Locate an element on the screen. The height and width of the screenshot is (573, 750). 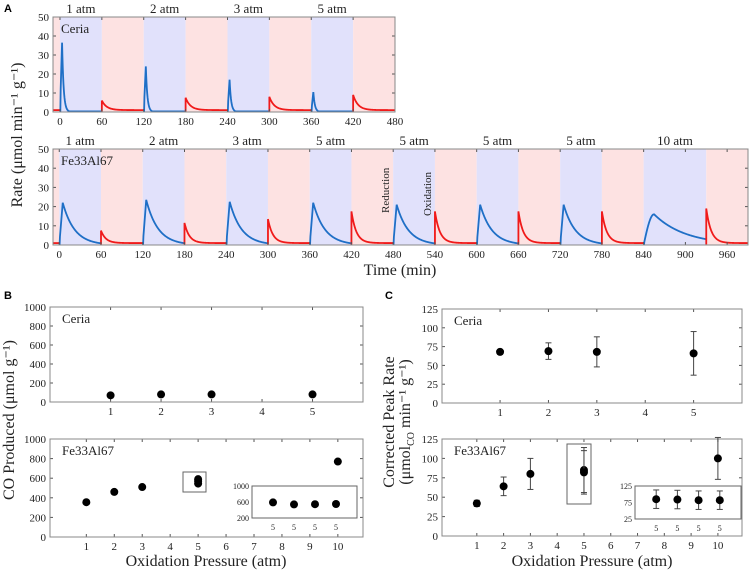
y-axis-title-rate: Rate (μmol min⁻¹ g⁻¹) is located at coordinates (17, 135).